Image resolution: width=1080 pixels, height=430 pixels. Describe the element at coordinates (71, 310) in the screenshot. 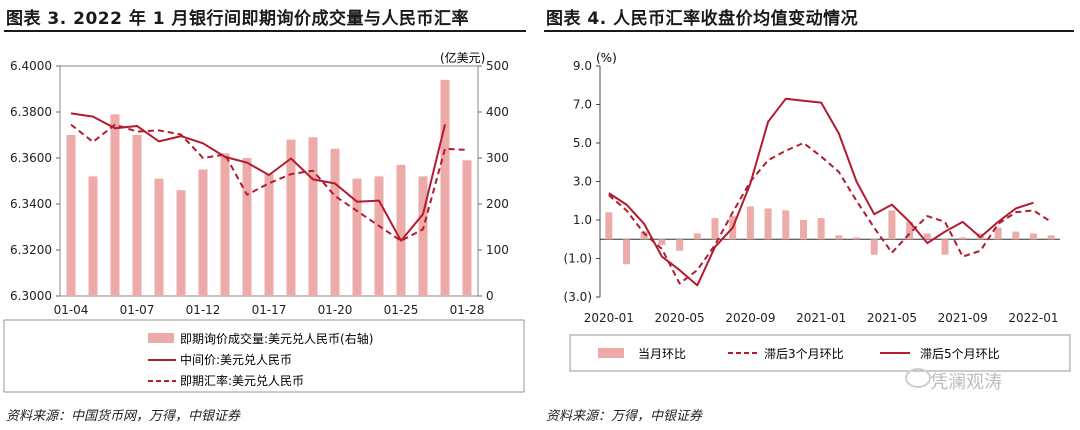

I see `x-tick-label: 01-04` at that location.